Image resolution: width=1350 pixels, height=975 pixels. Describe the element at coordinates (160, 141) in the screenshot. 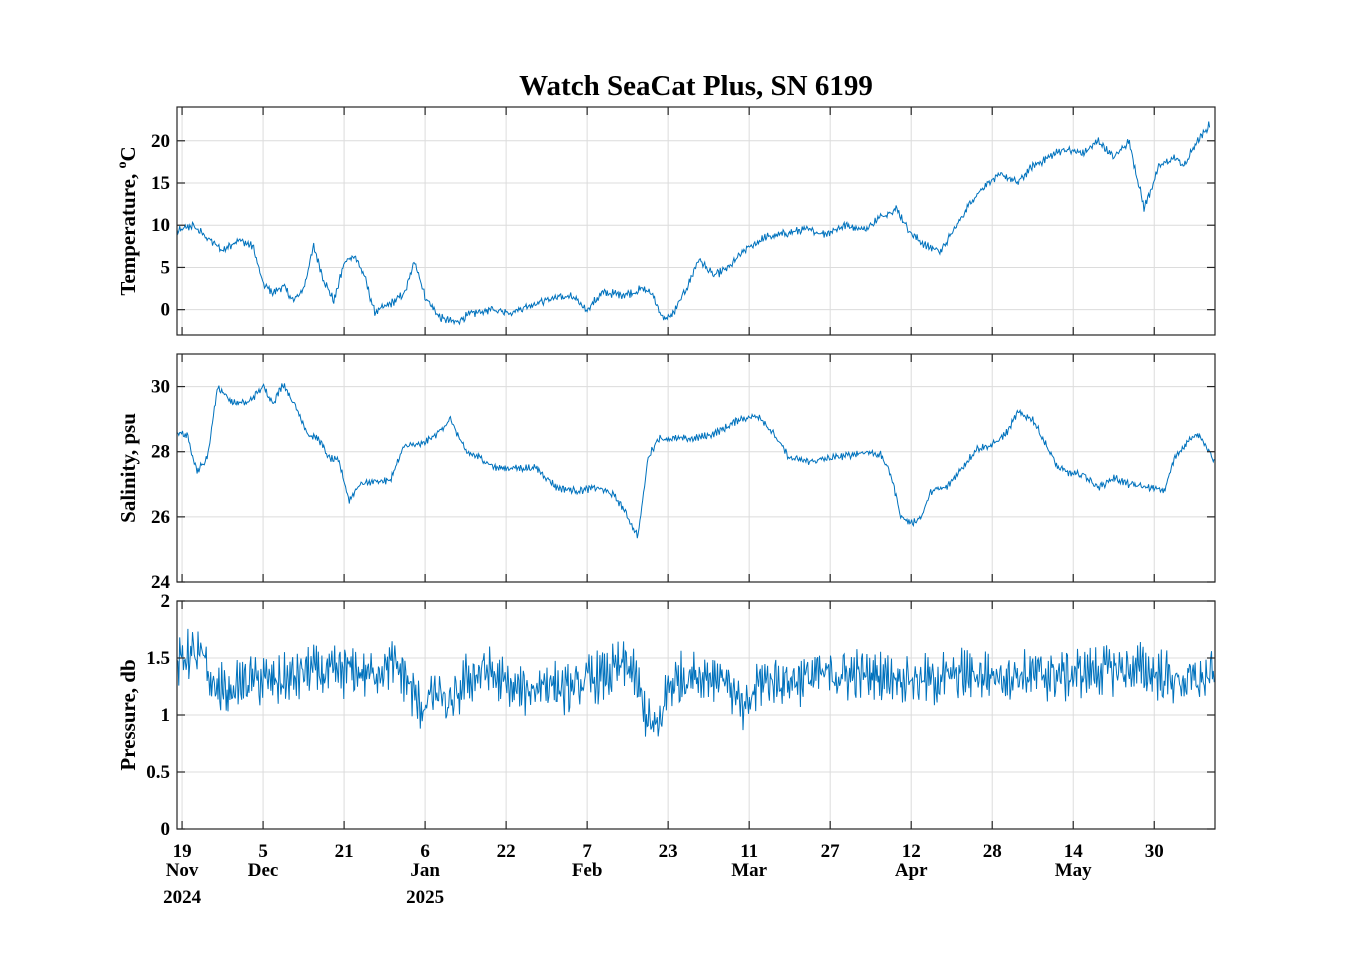

I see `y-tick-label: 20` at that location.